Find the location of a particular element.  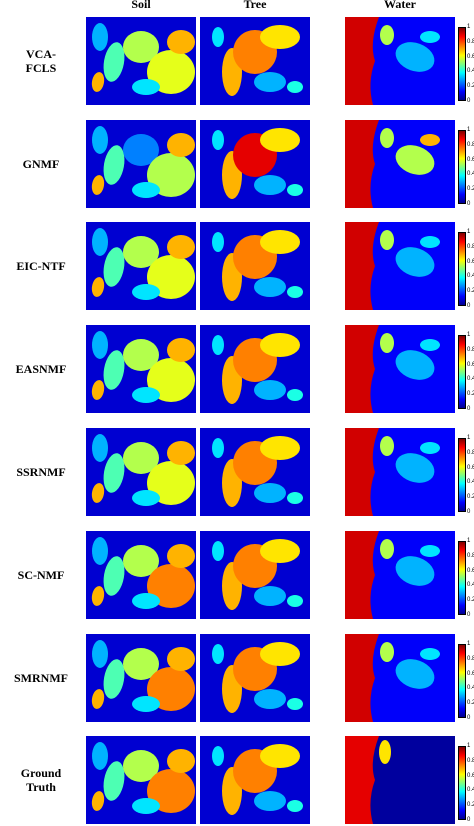

row-label-line: Ground is located at coordinates (41, 773).